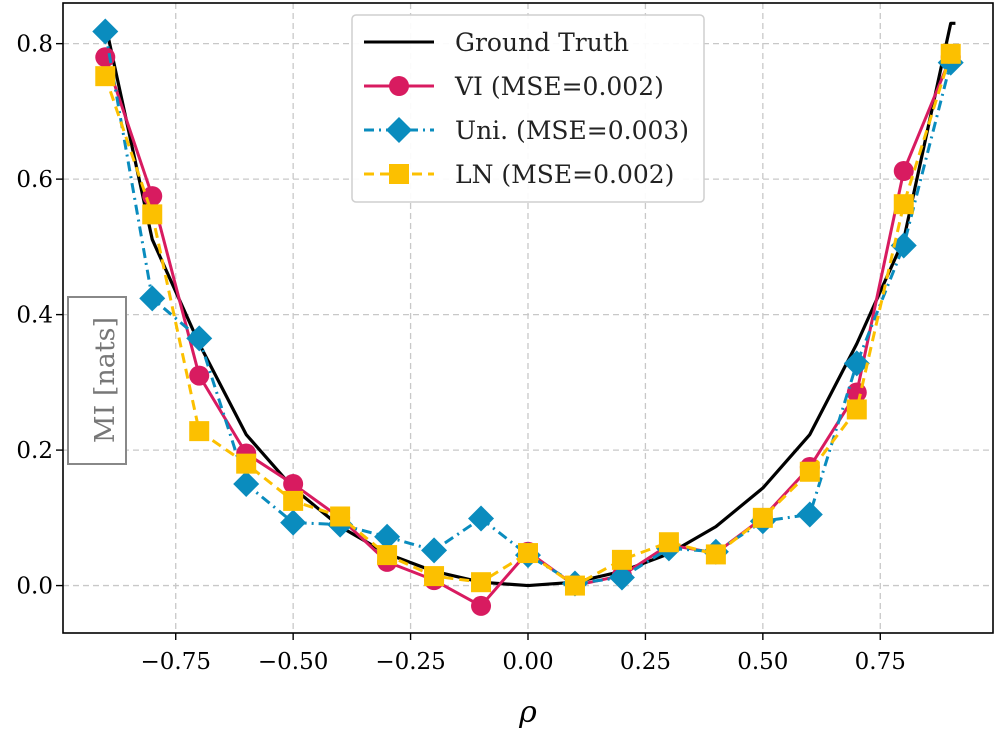 The width and height of the screenshot is (996, 730). Describe the element at coordinates (105, 380) in the screenshot. I see `y-axis-label: MI [nats]` at that location.